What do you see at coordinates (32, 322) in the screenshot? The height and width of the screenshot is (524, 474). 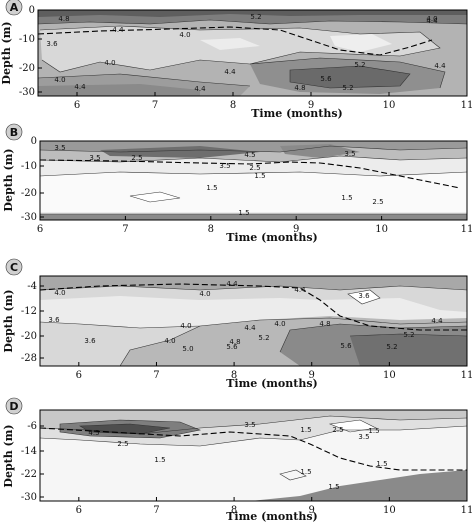 I see `y-ticks-c: -4 -12 -20 -28` at bounding box center [32, 322].